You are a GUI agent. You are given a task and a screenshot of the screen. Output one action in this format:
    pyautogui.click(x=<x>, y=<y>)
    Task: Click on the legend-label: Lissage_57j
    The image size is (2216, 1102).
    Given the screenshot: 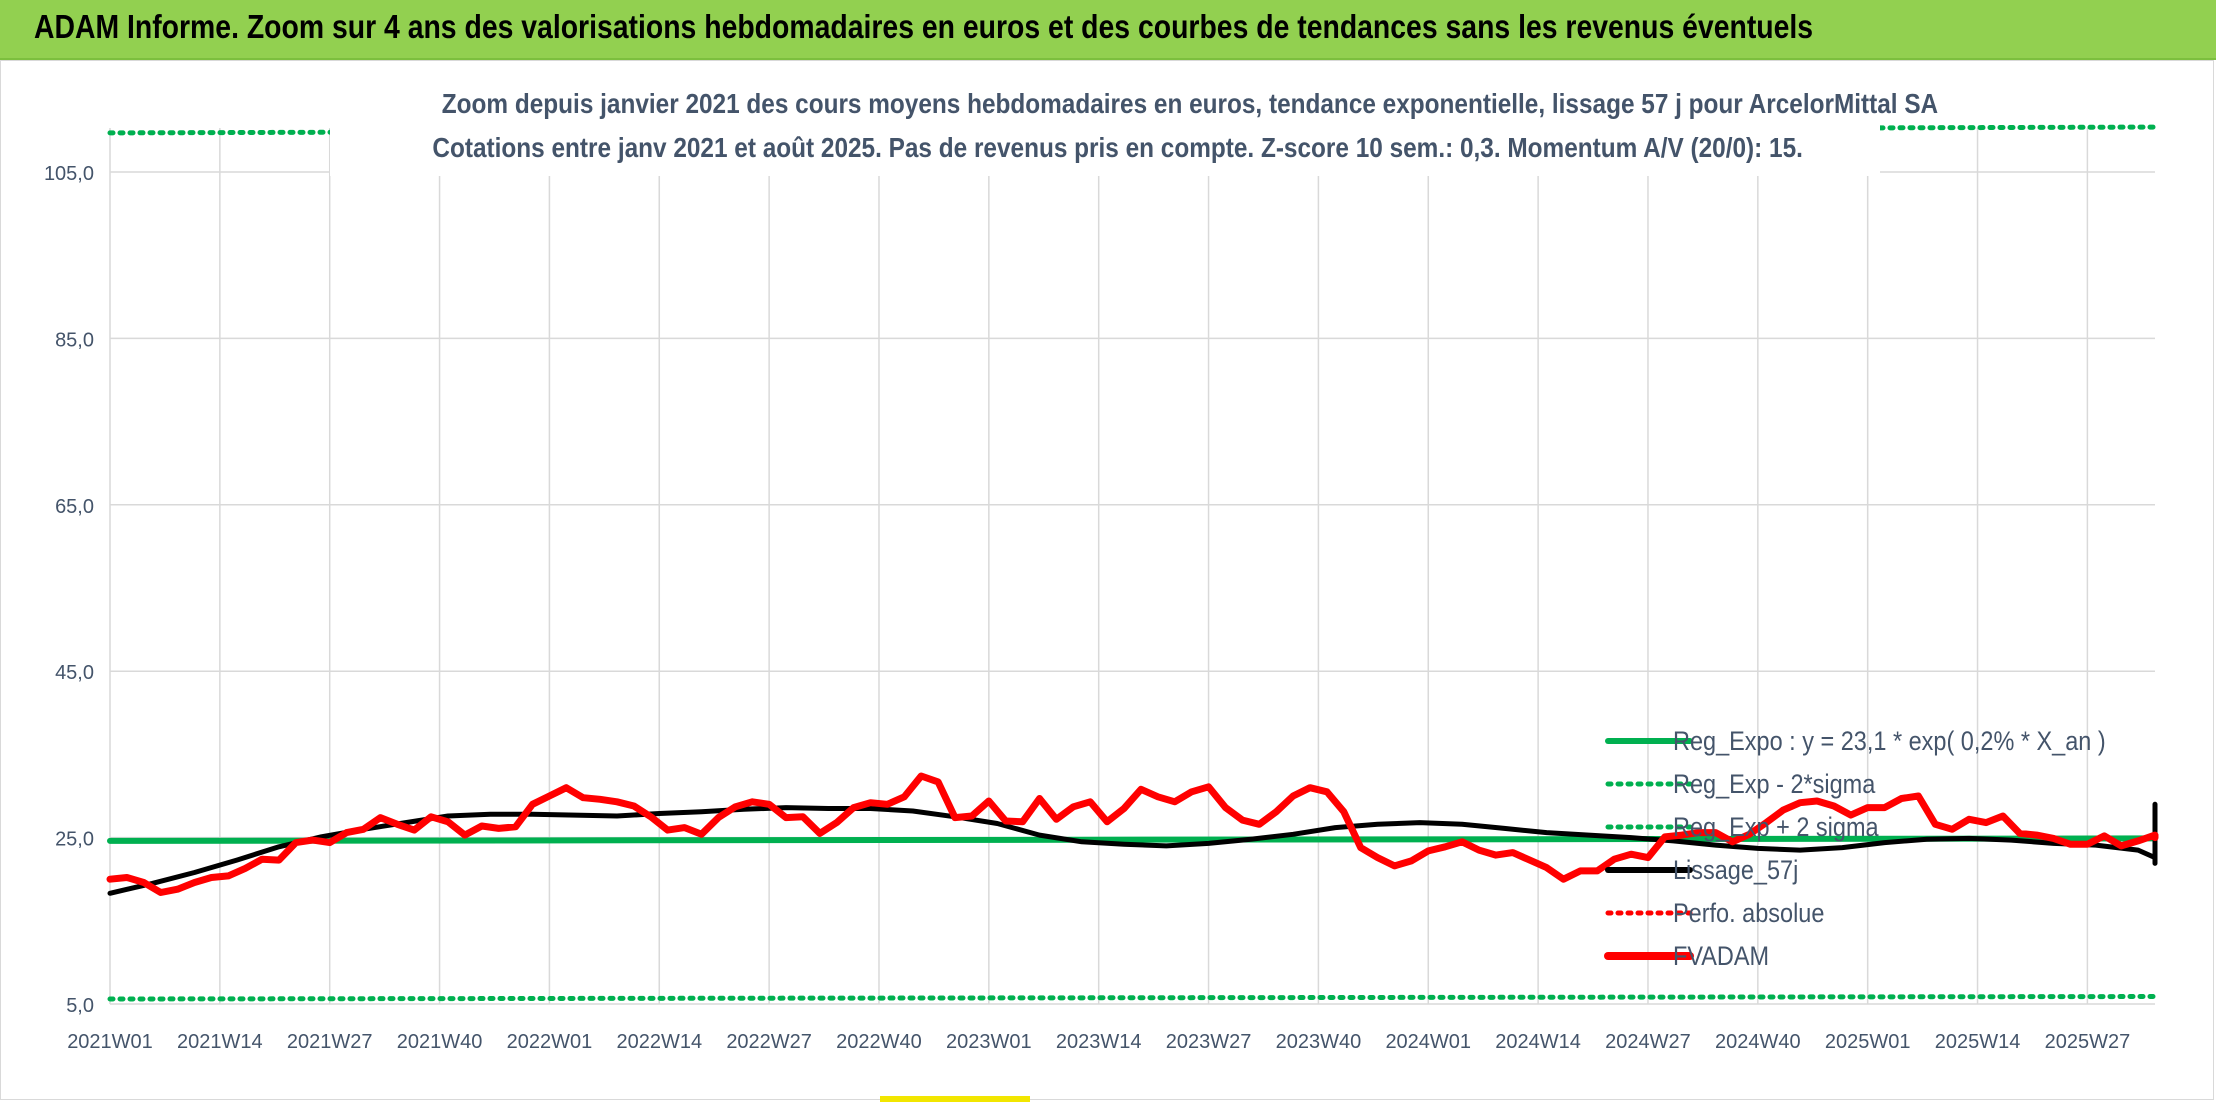 What is the action you would take?
    pyautogui.click(x=1735, y=871)
    